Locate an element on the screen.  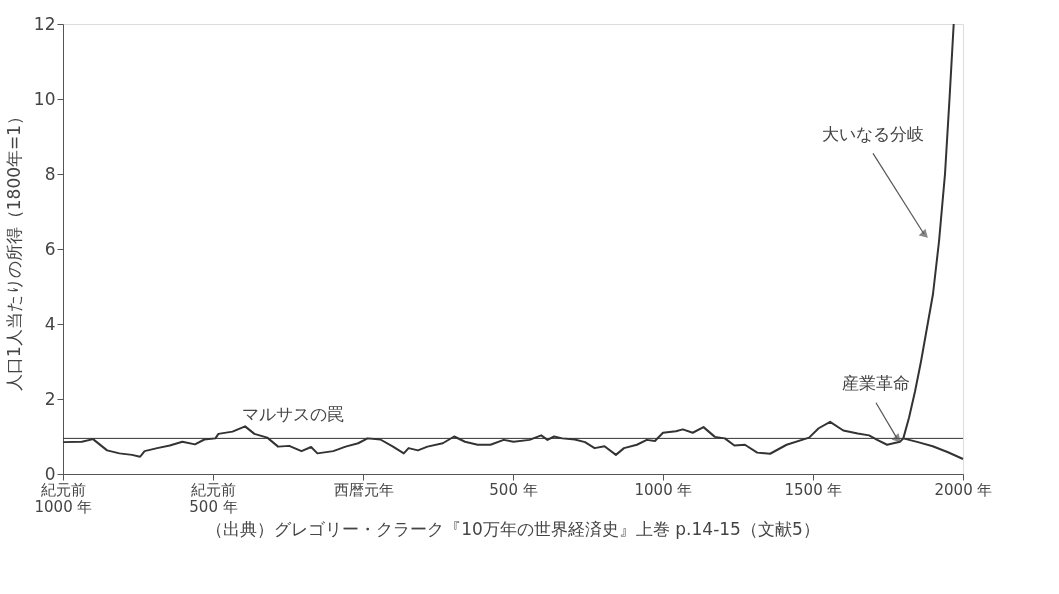
x-tick-label: 1500 年 is located at coordinates (813, 489).